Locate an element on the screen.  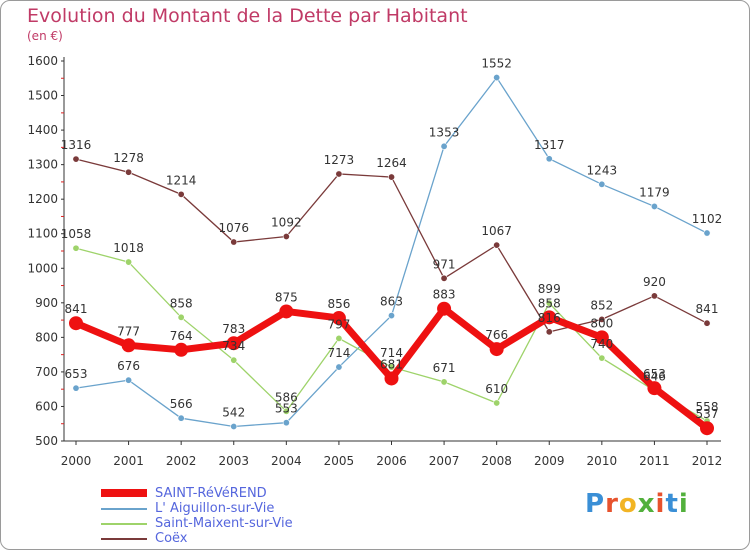
legend-item: L' Aiguillon-sur-Vie is located at coordinates (251, 509).